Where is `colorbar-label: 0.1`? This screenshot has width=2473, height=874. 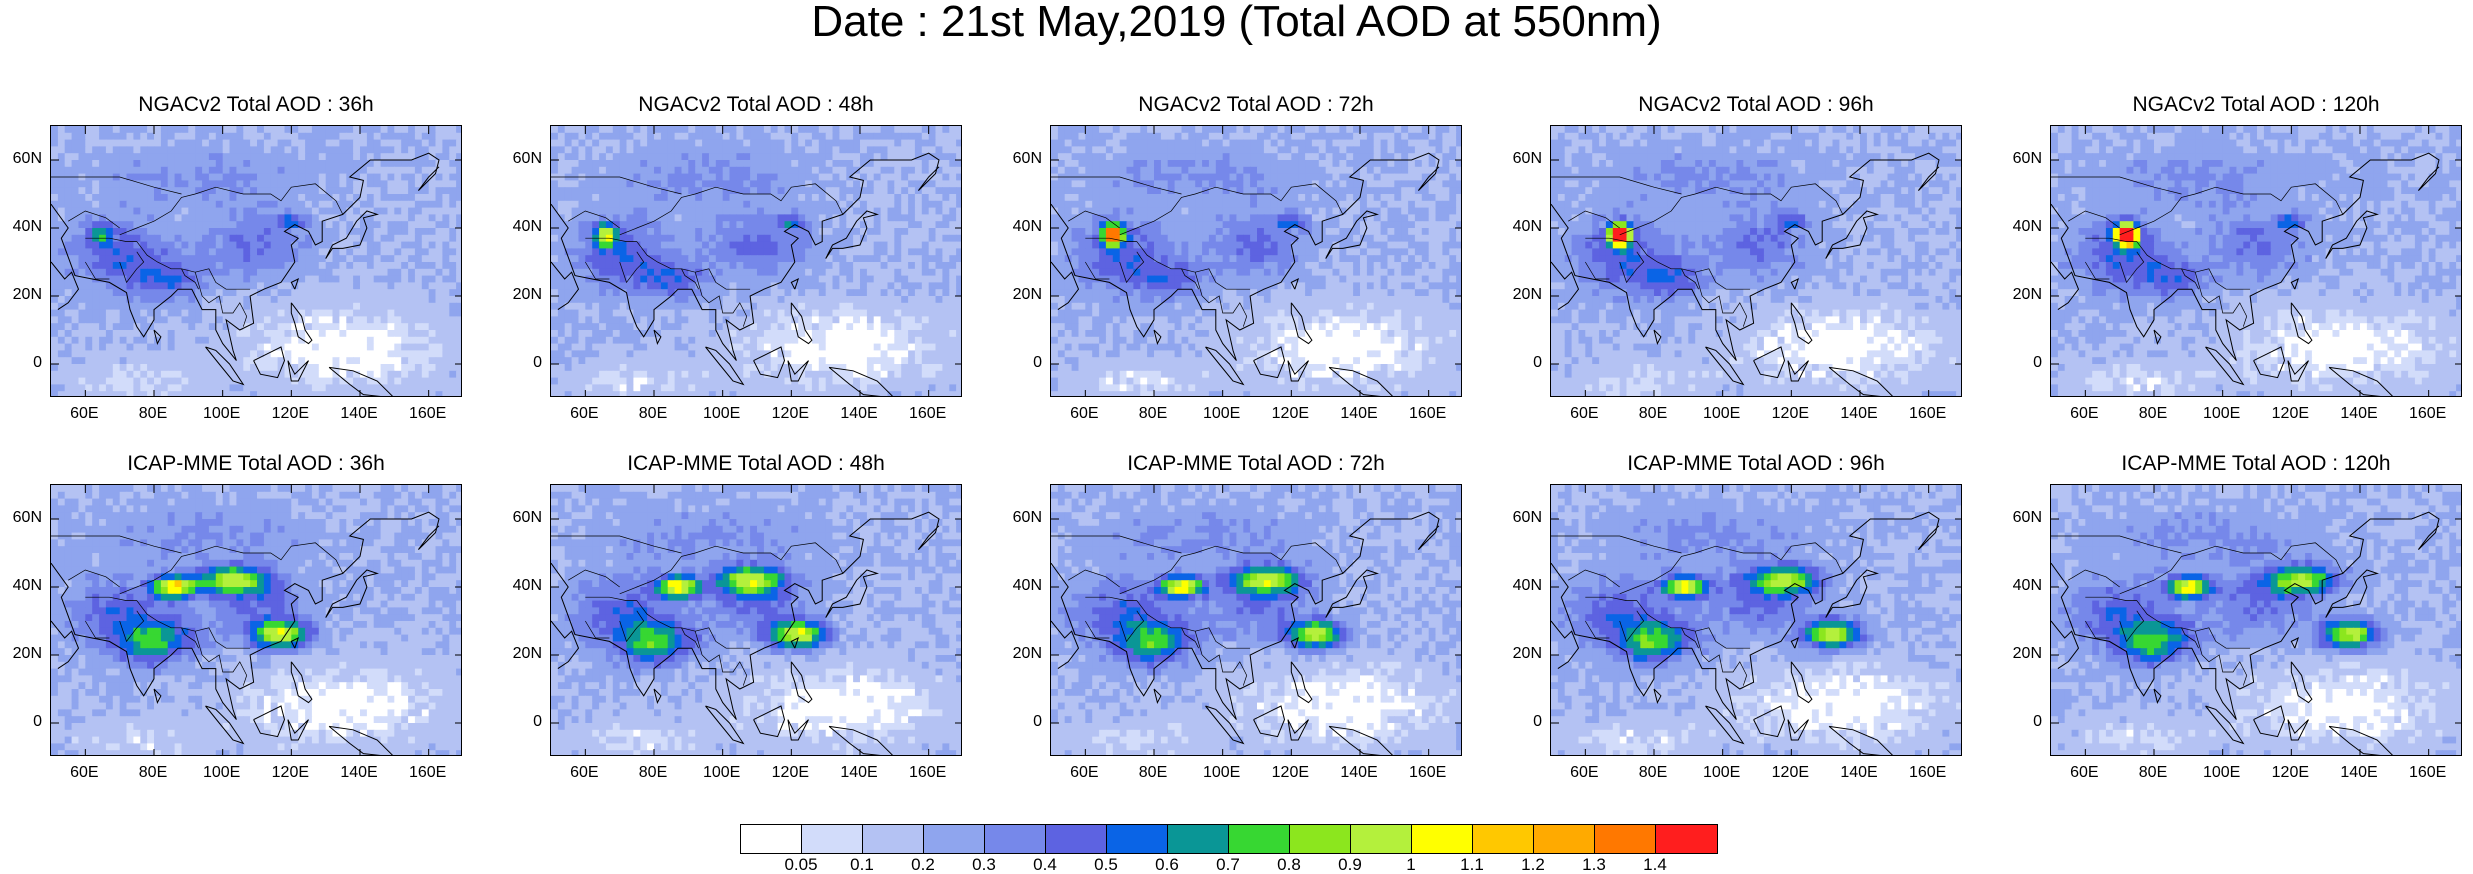
colorbar-label: 0.1 is located at coordinates (862, 865).